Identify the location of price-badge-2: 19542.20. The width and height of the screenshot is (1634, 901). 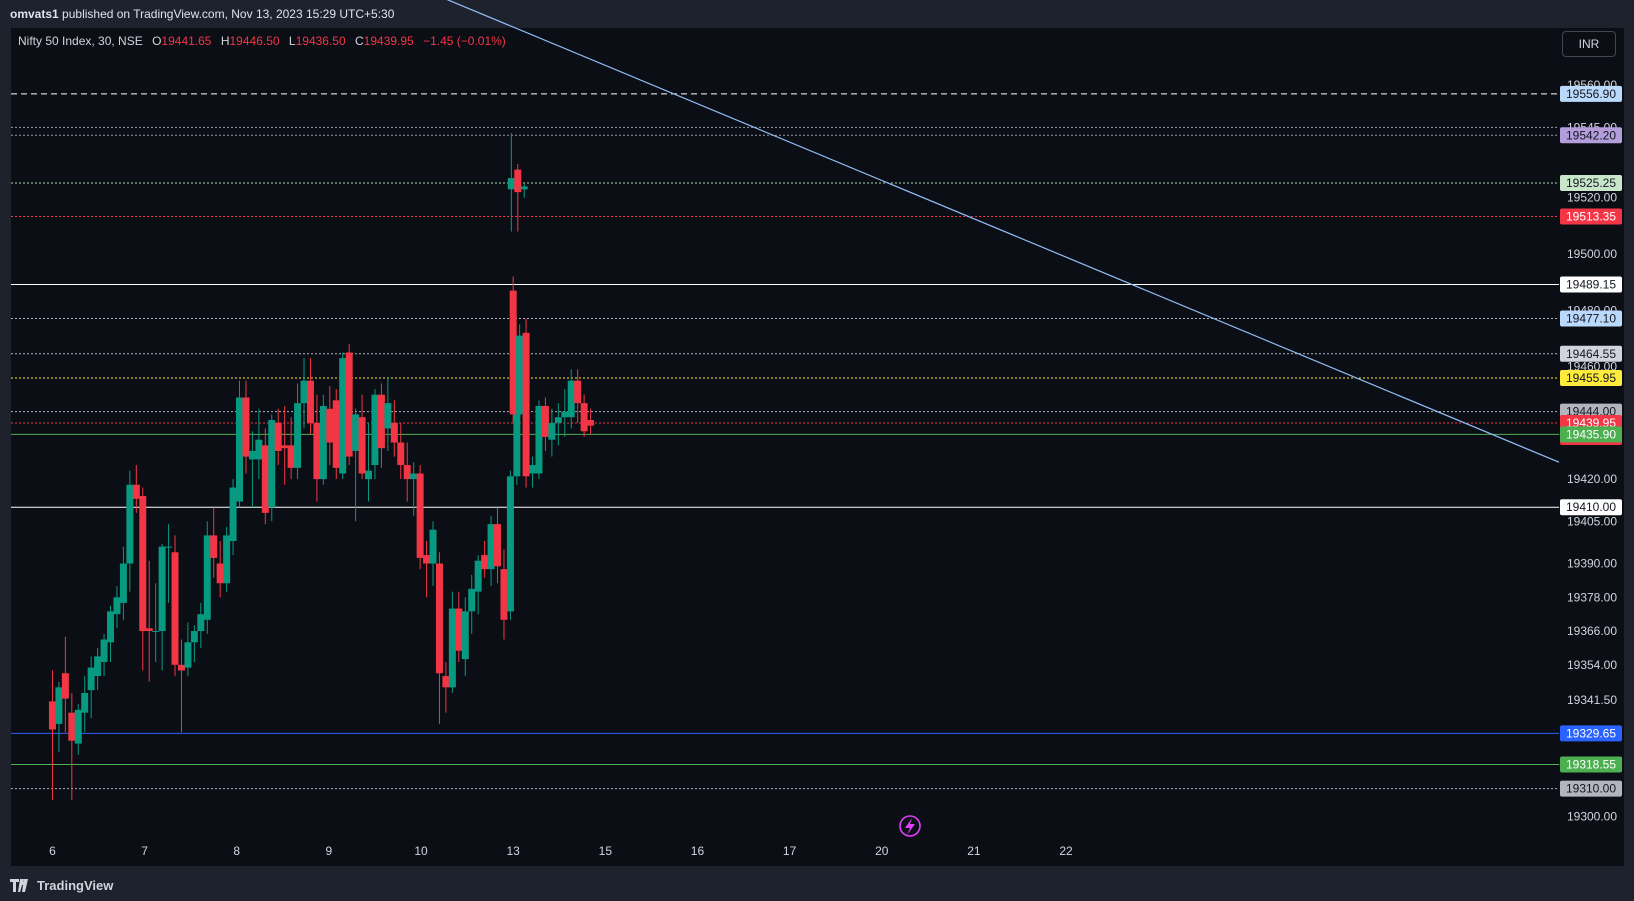
(1591, 135).